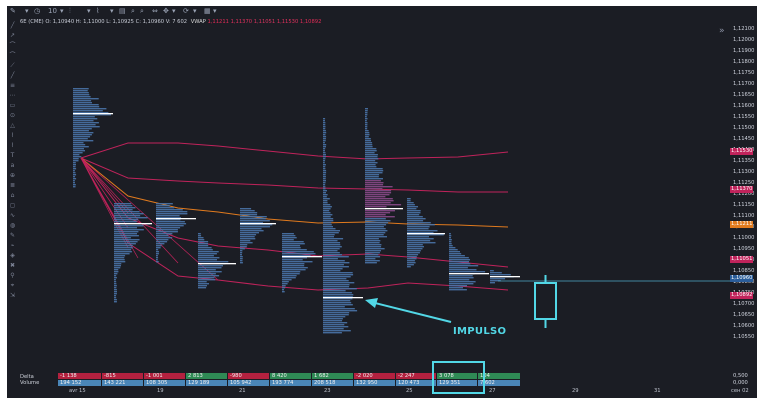 The width and height of the screenshot is (773, 413). Describe the element at coordinates (12, 145) in the screenshot. I see `drawing-tool-icon-12: ⌇` at that location.